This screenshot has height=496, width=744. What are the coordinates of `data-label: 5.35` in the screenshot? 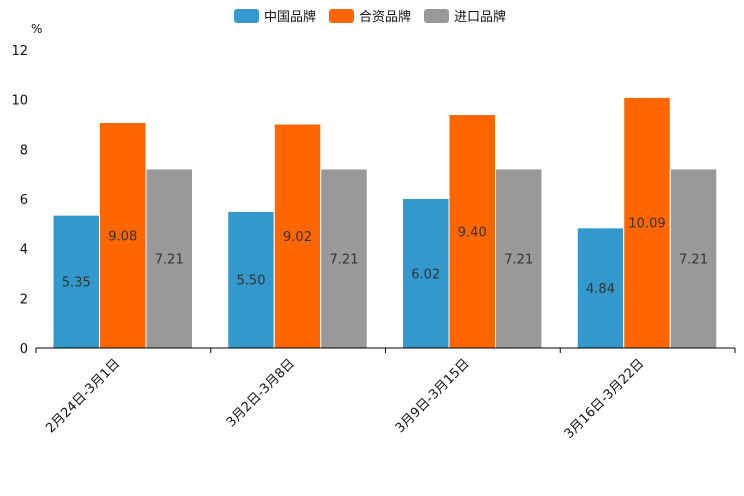 It's located at (76, 283).